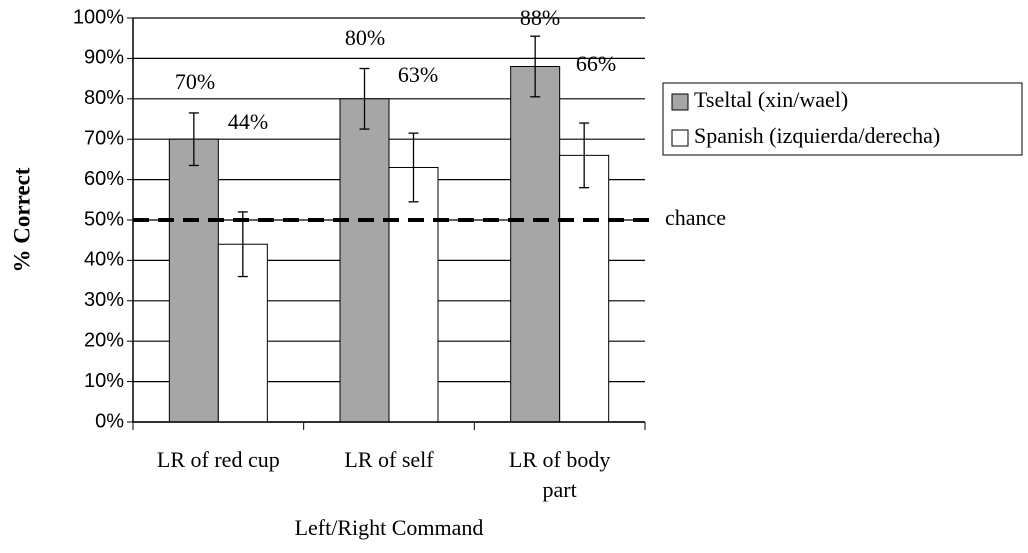 The width and height of the screenshot is (1028, 553). What do you see at coordinates (195, 81) in the screenshot?
I see `value-label: 70%` at bounding box center [195, 81].